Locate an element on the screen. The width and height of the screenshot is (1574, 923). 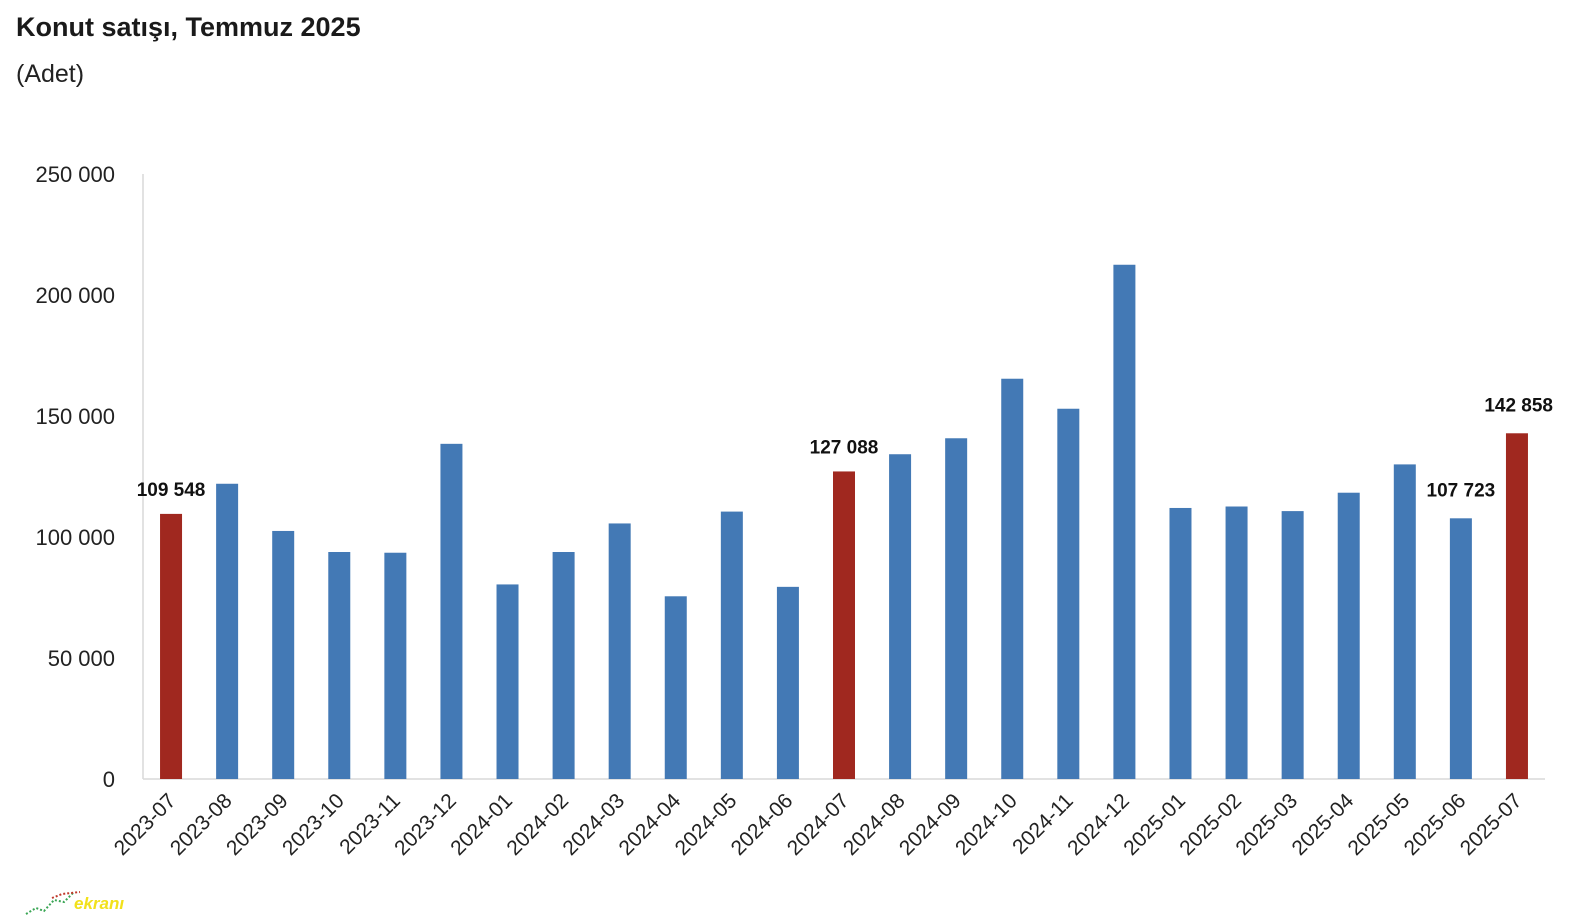
y-tick-label: 200 000 is located at coordinates (75, 295).